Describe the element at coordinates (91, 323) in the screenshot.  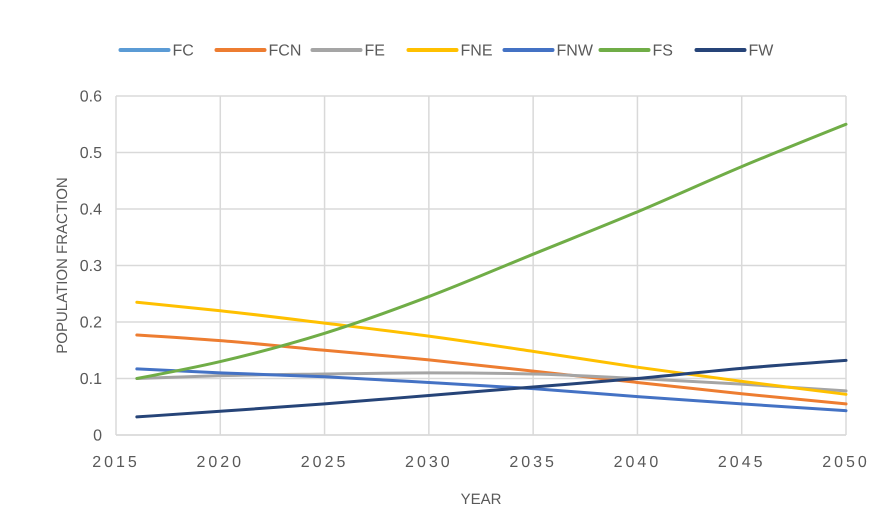
I see `y-tick-label: 0.2` at that location.